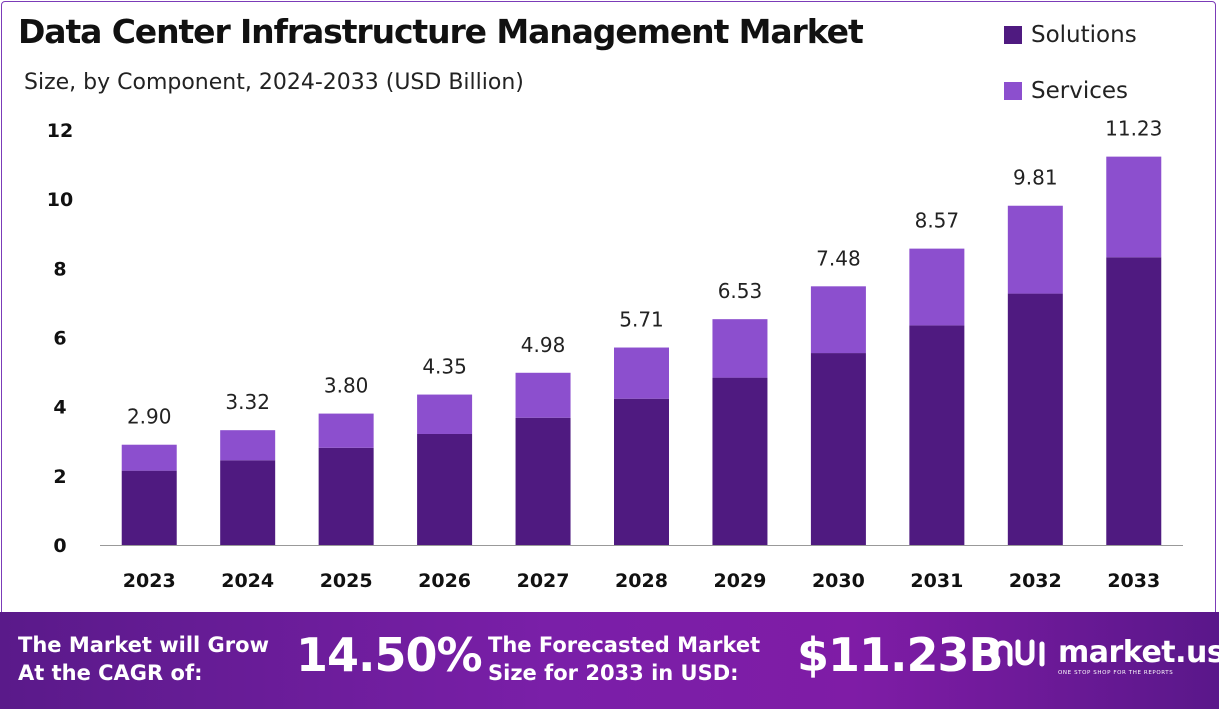 Image resolution: width=1219 pixels, height=709 pixels. I want to click on data-label-2033: 11.23, so click(1133, 129).